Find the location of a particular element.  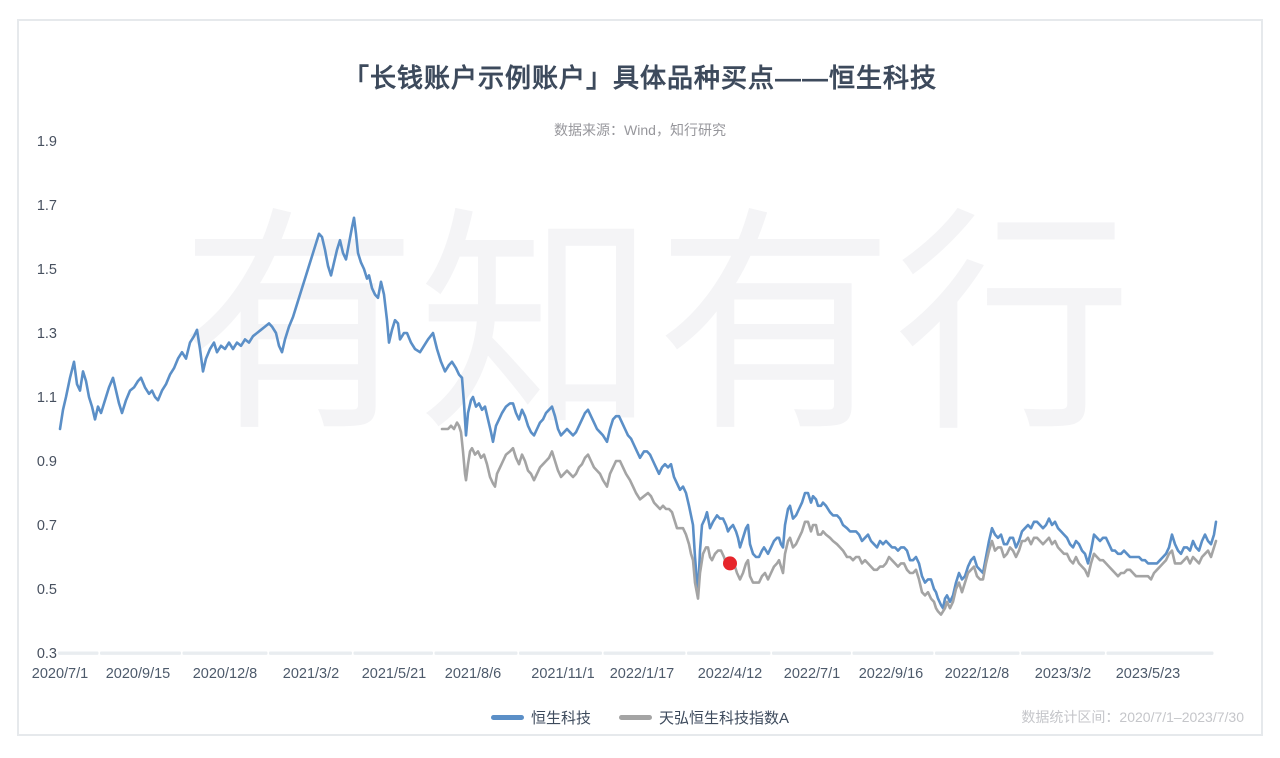

x-axis-tick-label: 2022/12/8 is located at coordinates (977, 674).